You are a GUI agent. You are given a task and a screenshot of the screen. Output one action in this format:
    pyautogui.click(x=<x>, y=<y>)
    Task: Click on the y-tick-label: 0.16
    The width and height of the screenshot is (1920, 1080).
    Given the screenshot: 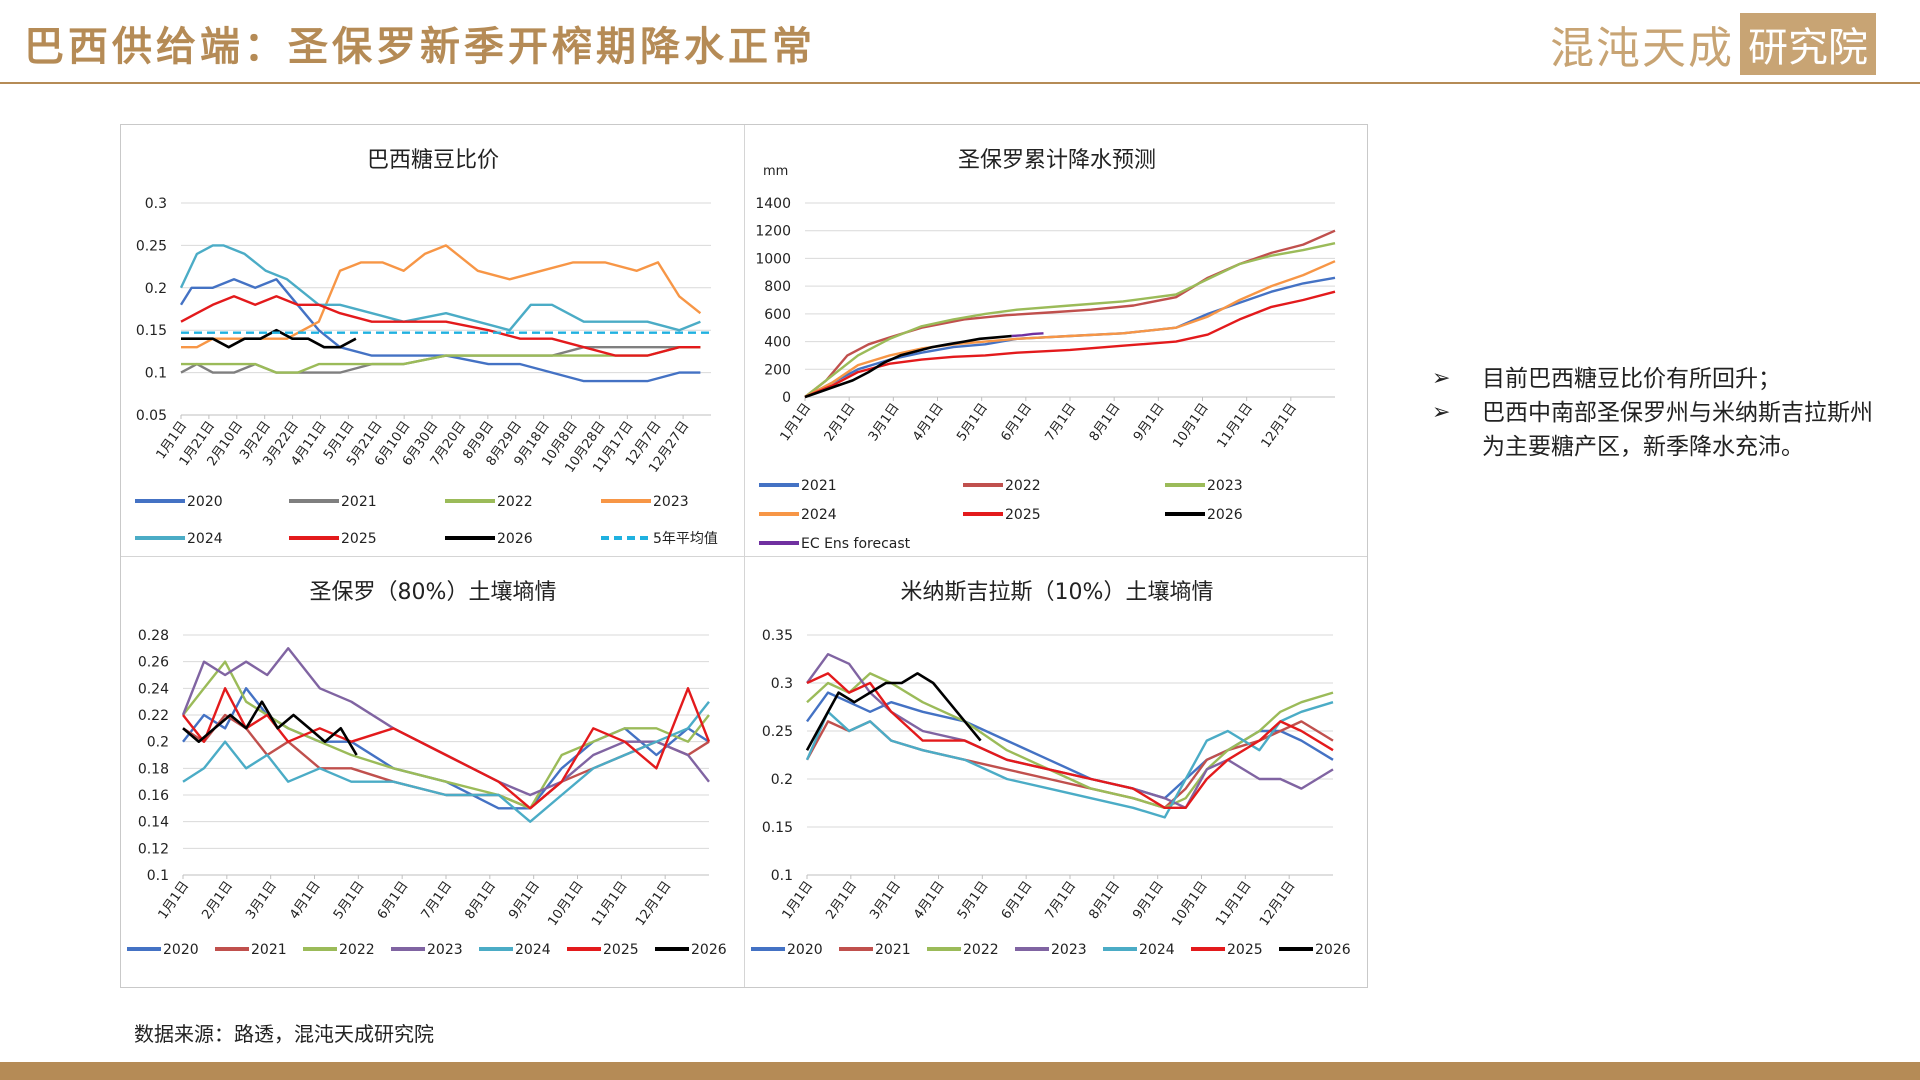 What is the action you would take?
    pyautogui.click(x=153, y=796)
    